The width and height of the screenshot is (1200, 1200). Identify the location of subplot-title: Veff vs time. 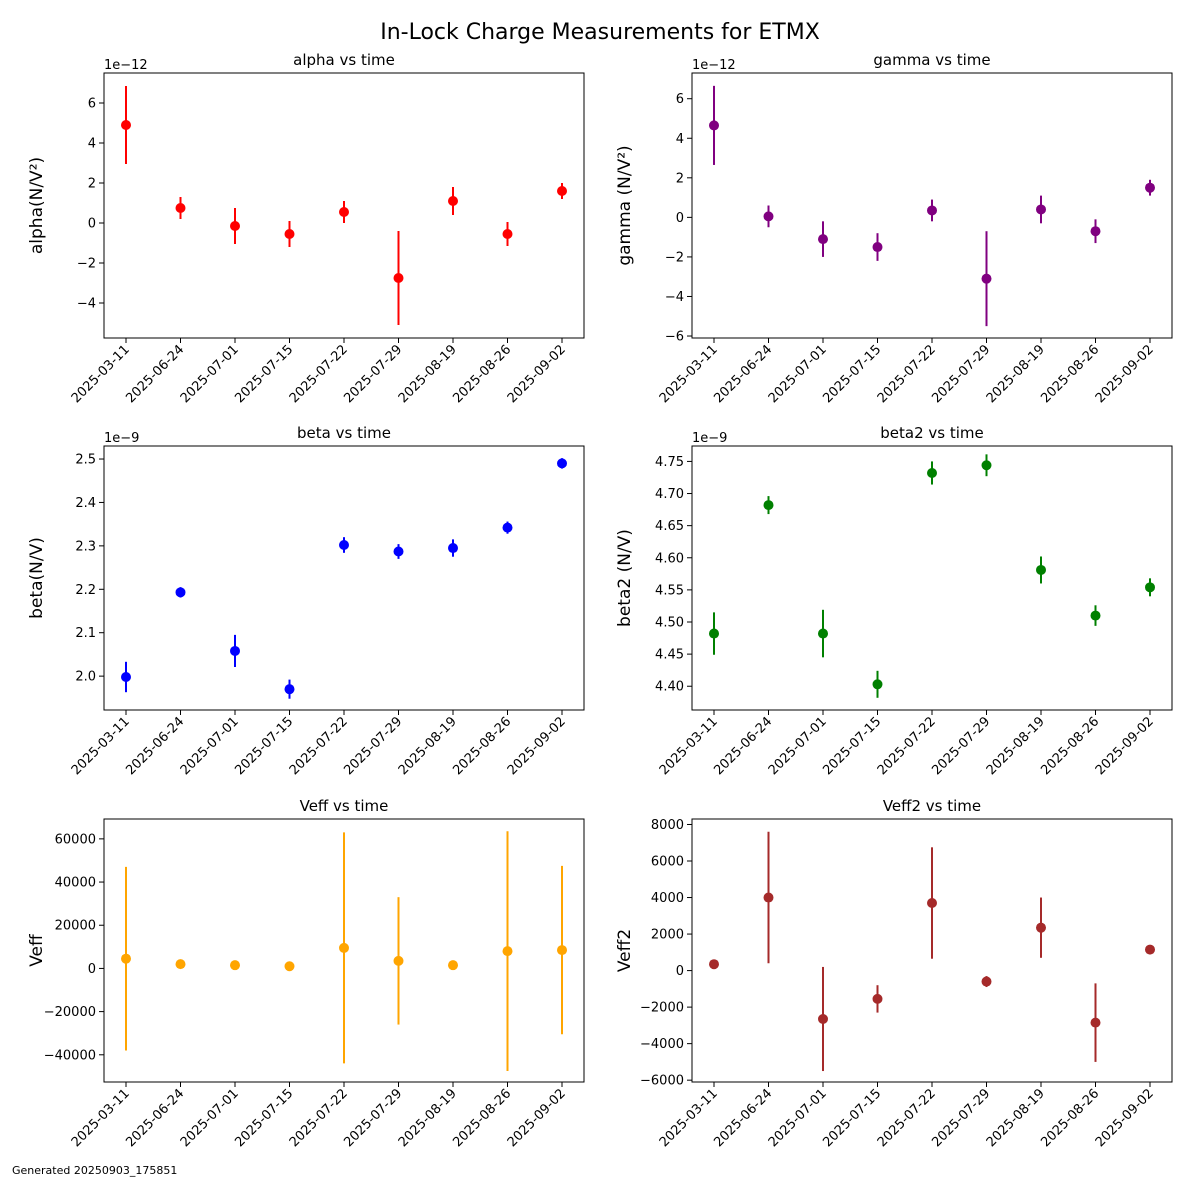
(344, 806).